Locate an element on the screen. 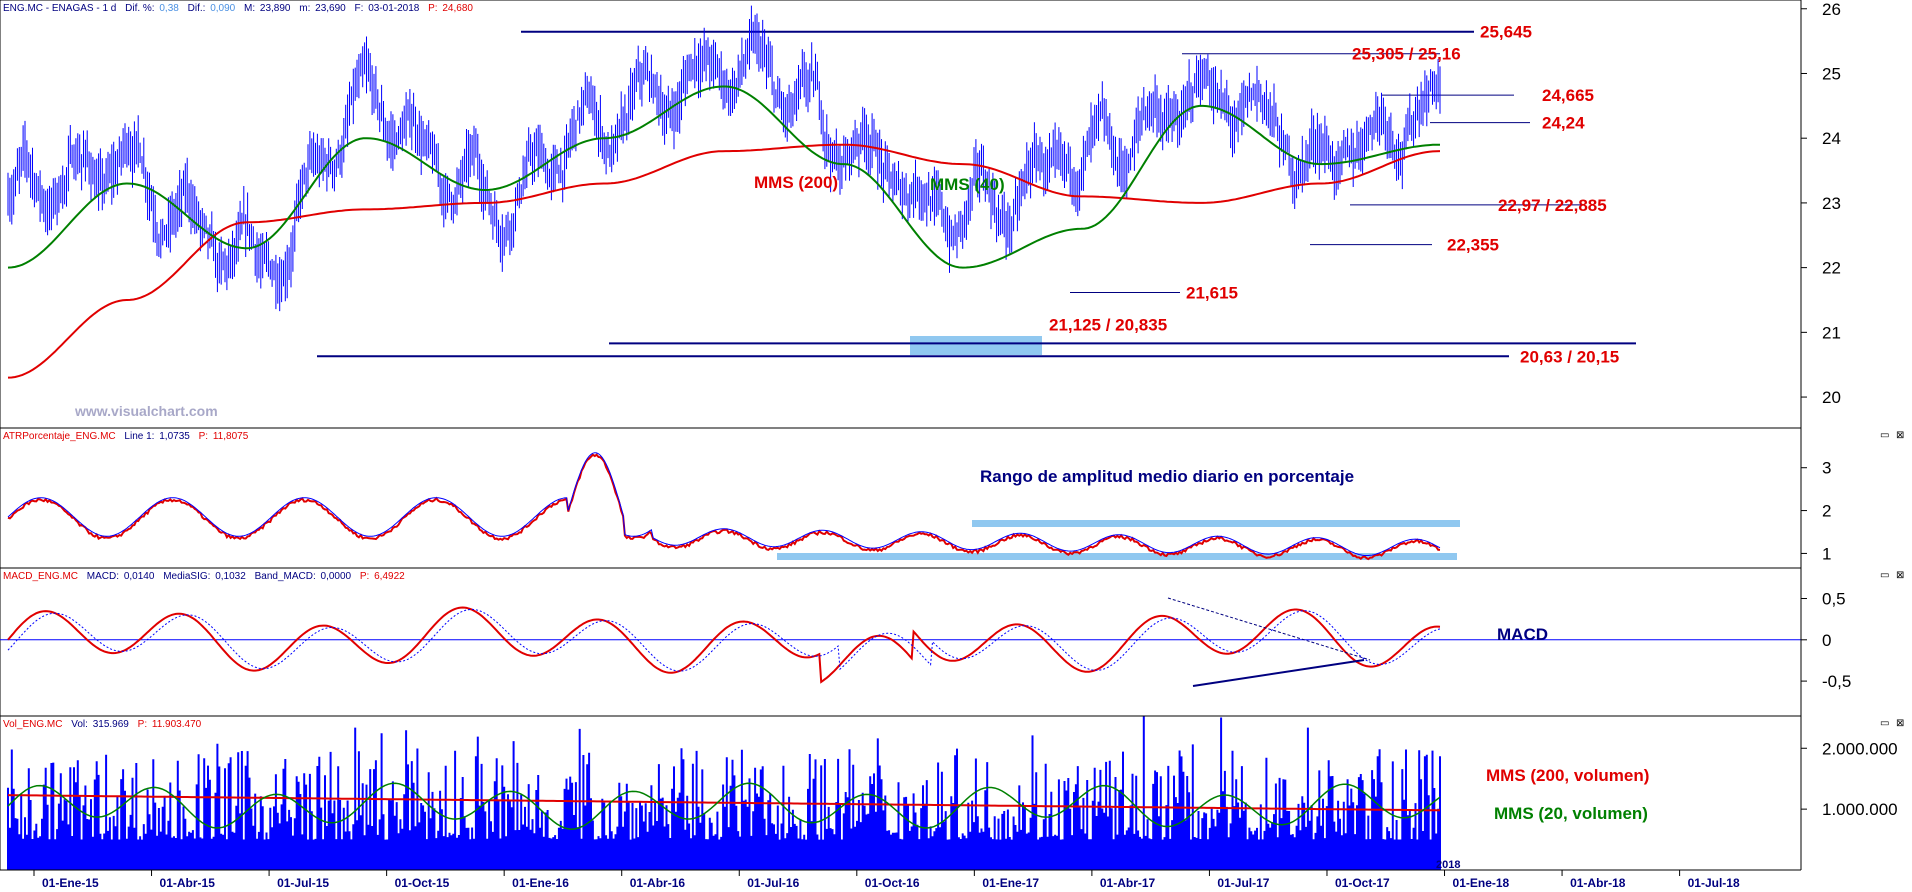  volume-mms20-label: MMS (20, volumen) is located at coordinates (1571, 813).